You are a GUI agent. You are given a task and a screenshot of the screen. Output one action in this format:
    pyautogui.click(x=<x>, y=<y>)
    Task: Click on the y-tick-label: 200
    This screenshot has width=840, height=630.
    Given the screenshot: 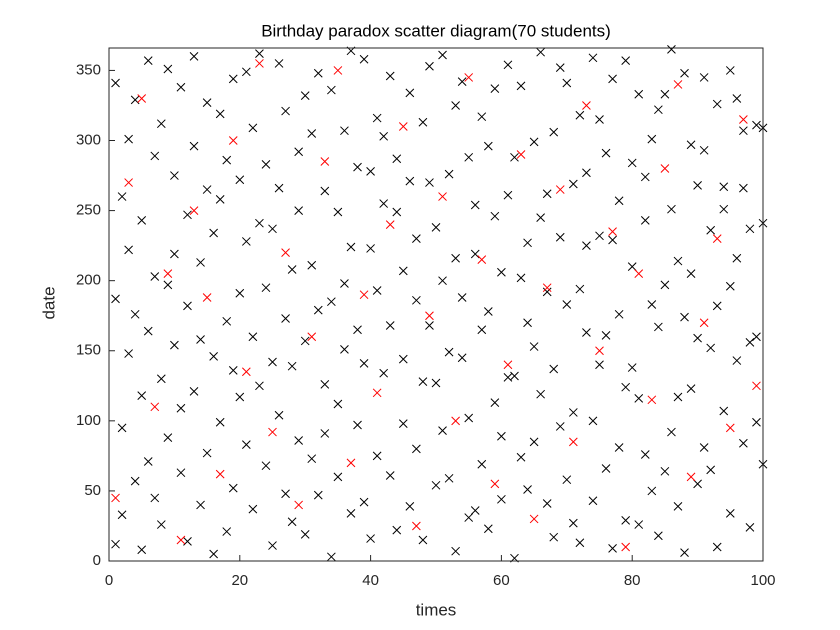 What is the action you would take?
    pyautogui.click(x=88, y=280)
    